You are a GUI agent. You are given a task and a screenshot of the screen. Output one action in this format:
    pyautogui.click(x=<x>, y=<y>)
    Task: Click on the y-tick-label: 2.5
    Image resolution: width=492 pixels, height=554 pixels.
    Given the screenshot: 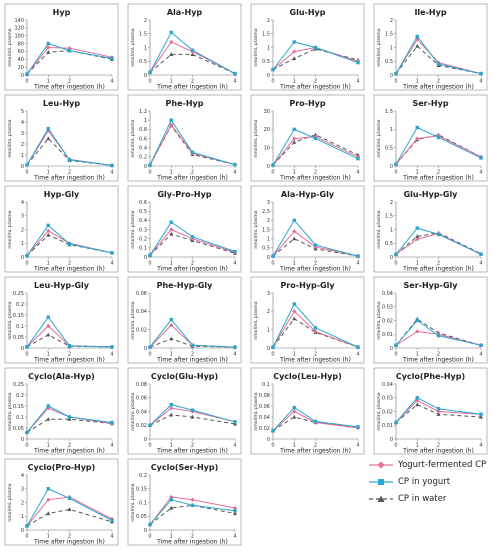 What is the action you would take?
    pyautogui.click(x=266, y=212)
    